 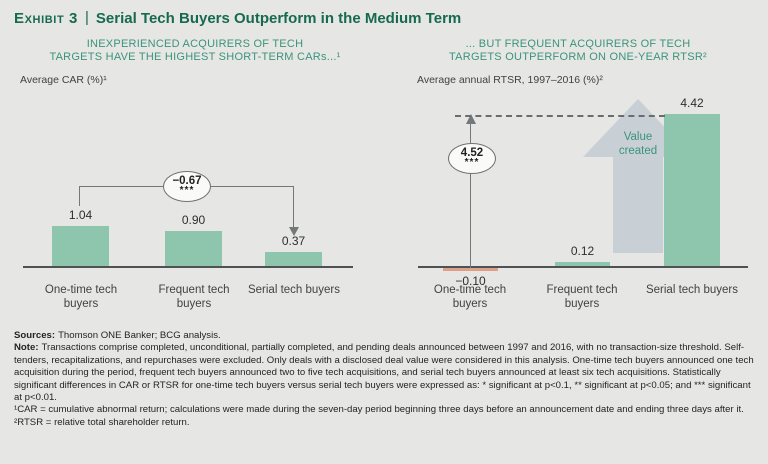 I want to click on value-created-label: Value created, so click(x=638, y=144).